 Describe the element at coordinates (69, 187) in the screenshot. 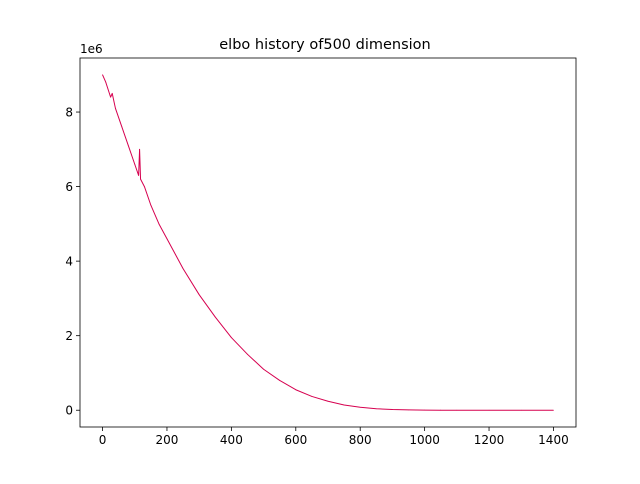

I see `y-tick-label: 6` at that location.